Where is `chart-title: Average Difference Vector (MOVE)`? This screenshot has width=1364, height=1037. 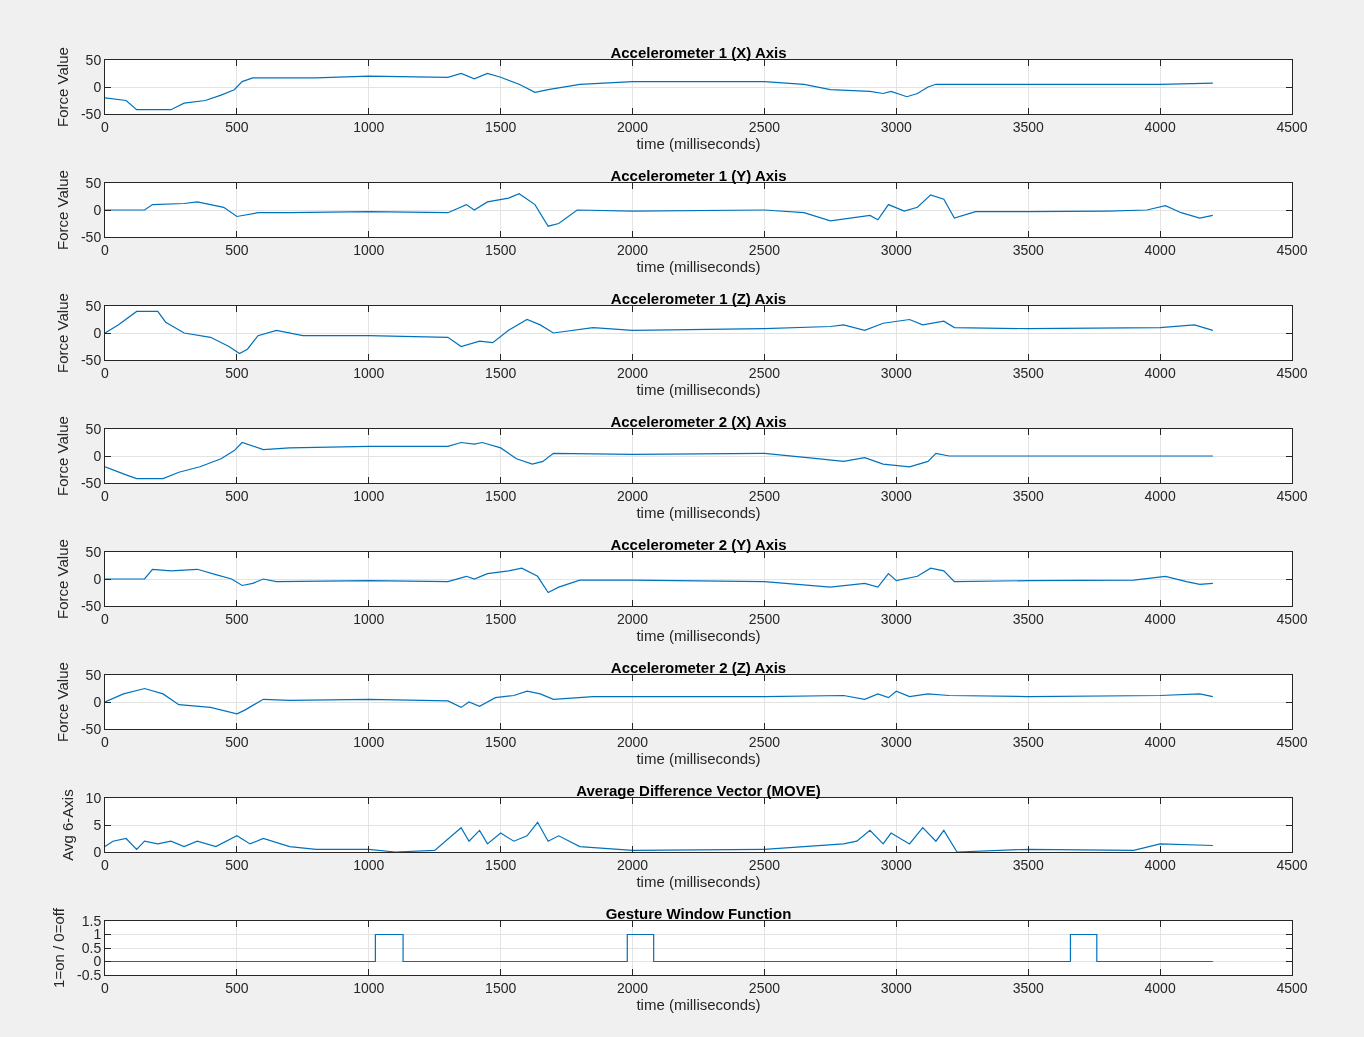
chart-title: Average Difference Vector (MOVE) is located at coordinates (698, 790).